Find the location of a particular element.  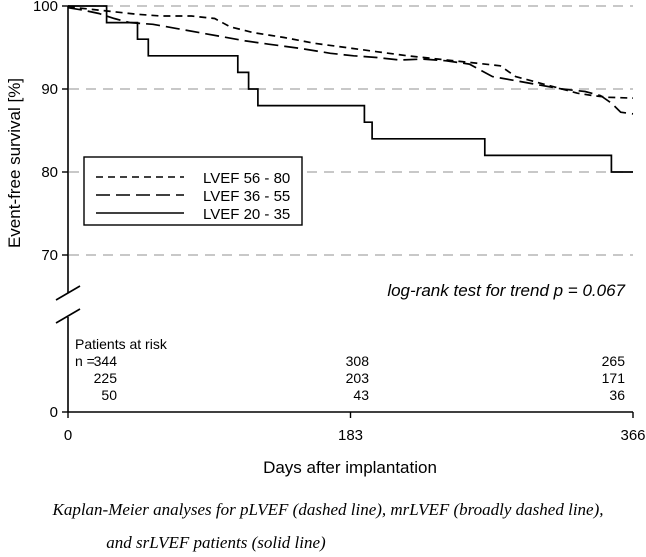

x-axis-label: Days after implantation is located at coordinates (350, 467).